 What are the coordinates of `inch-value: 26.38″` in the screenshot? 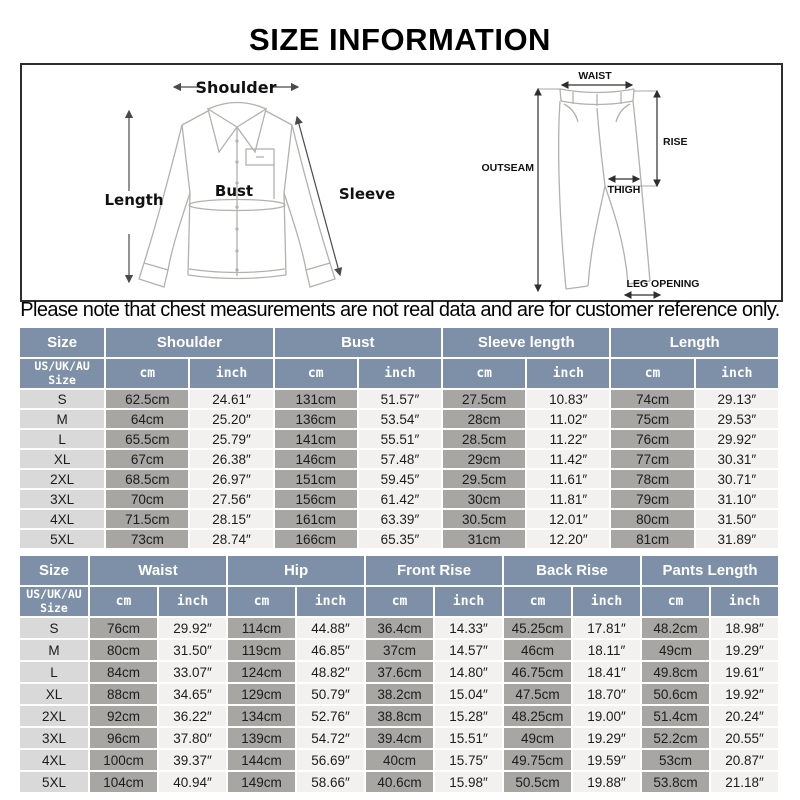 It's located at (231, 459).